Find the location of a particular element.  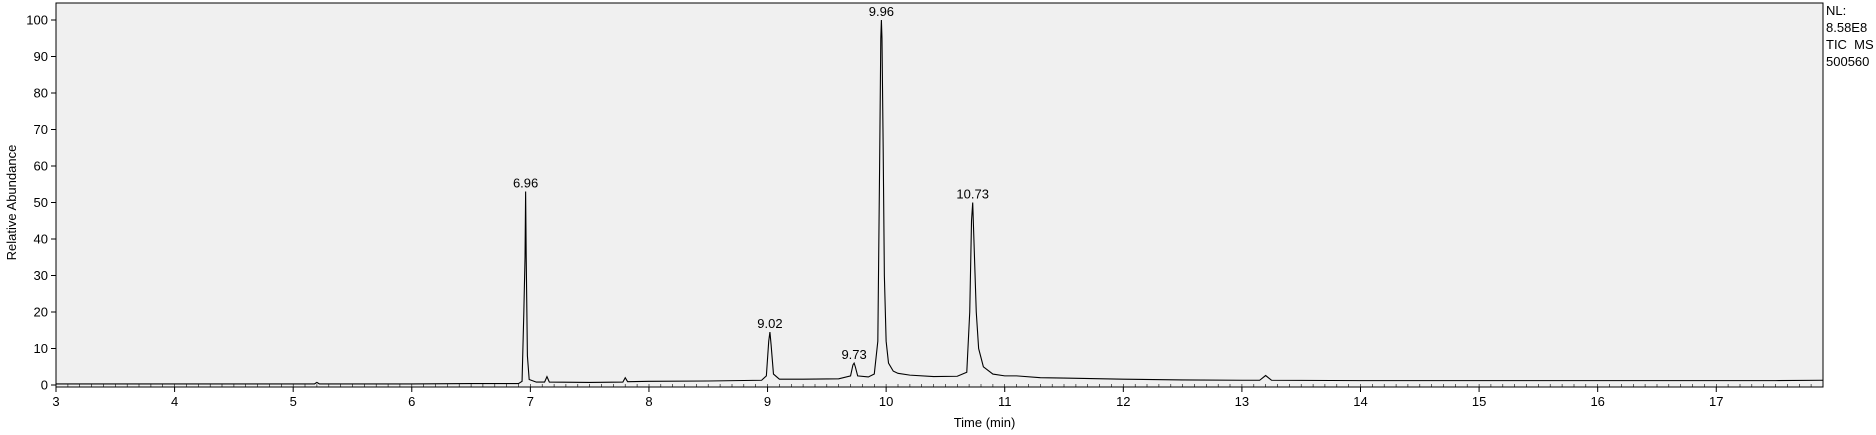

x-axis: 3 4 5 6 7 8 9 10 11 12 13 14 15 16 17 is located at coordinates (888, 398).